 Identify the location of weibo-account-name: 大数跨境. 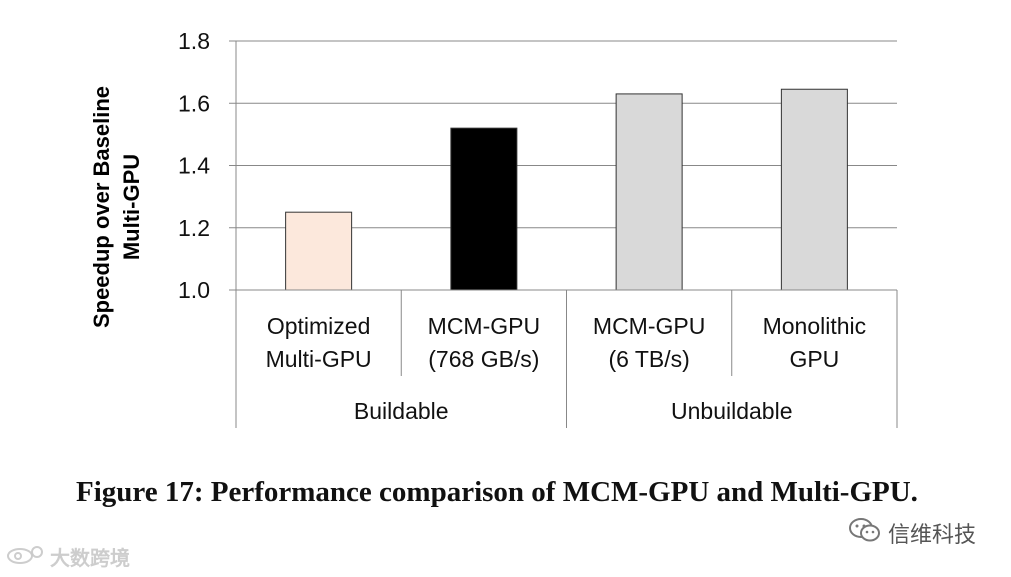
(90, 558).